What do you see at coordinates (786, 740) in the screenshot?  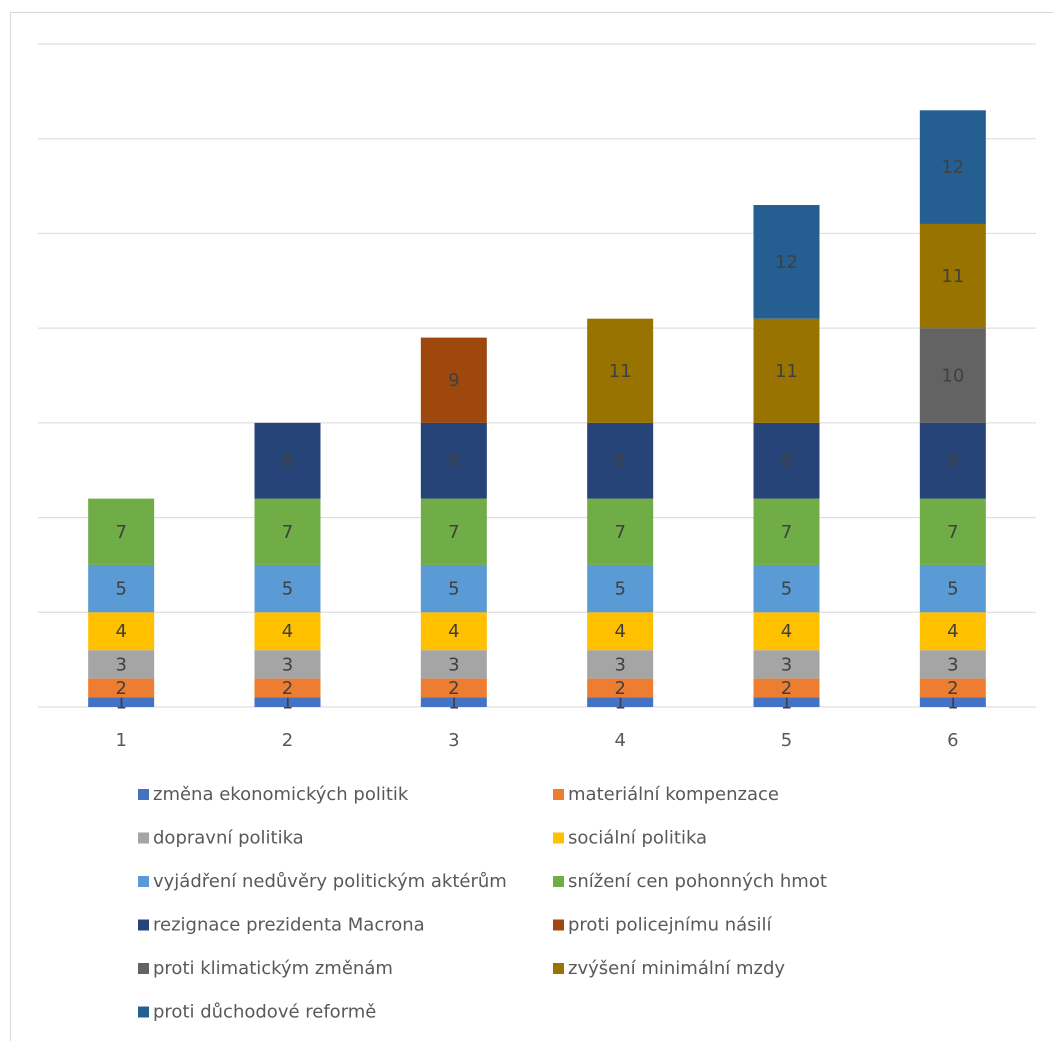 I see `x-tick-label: 5` at bounding box center [786, 740].